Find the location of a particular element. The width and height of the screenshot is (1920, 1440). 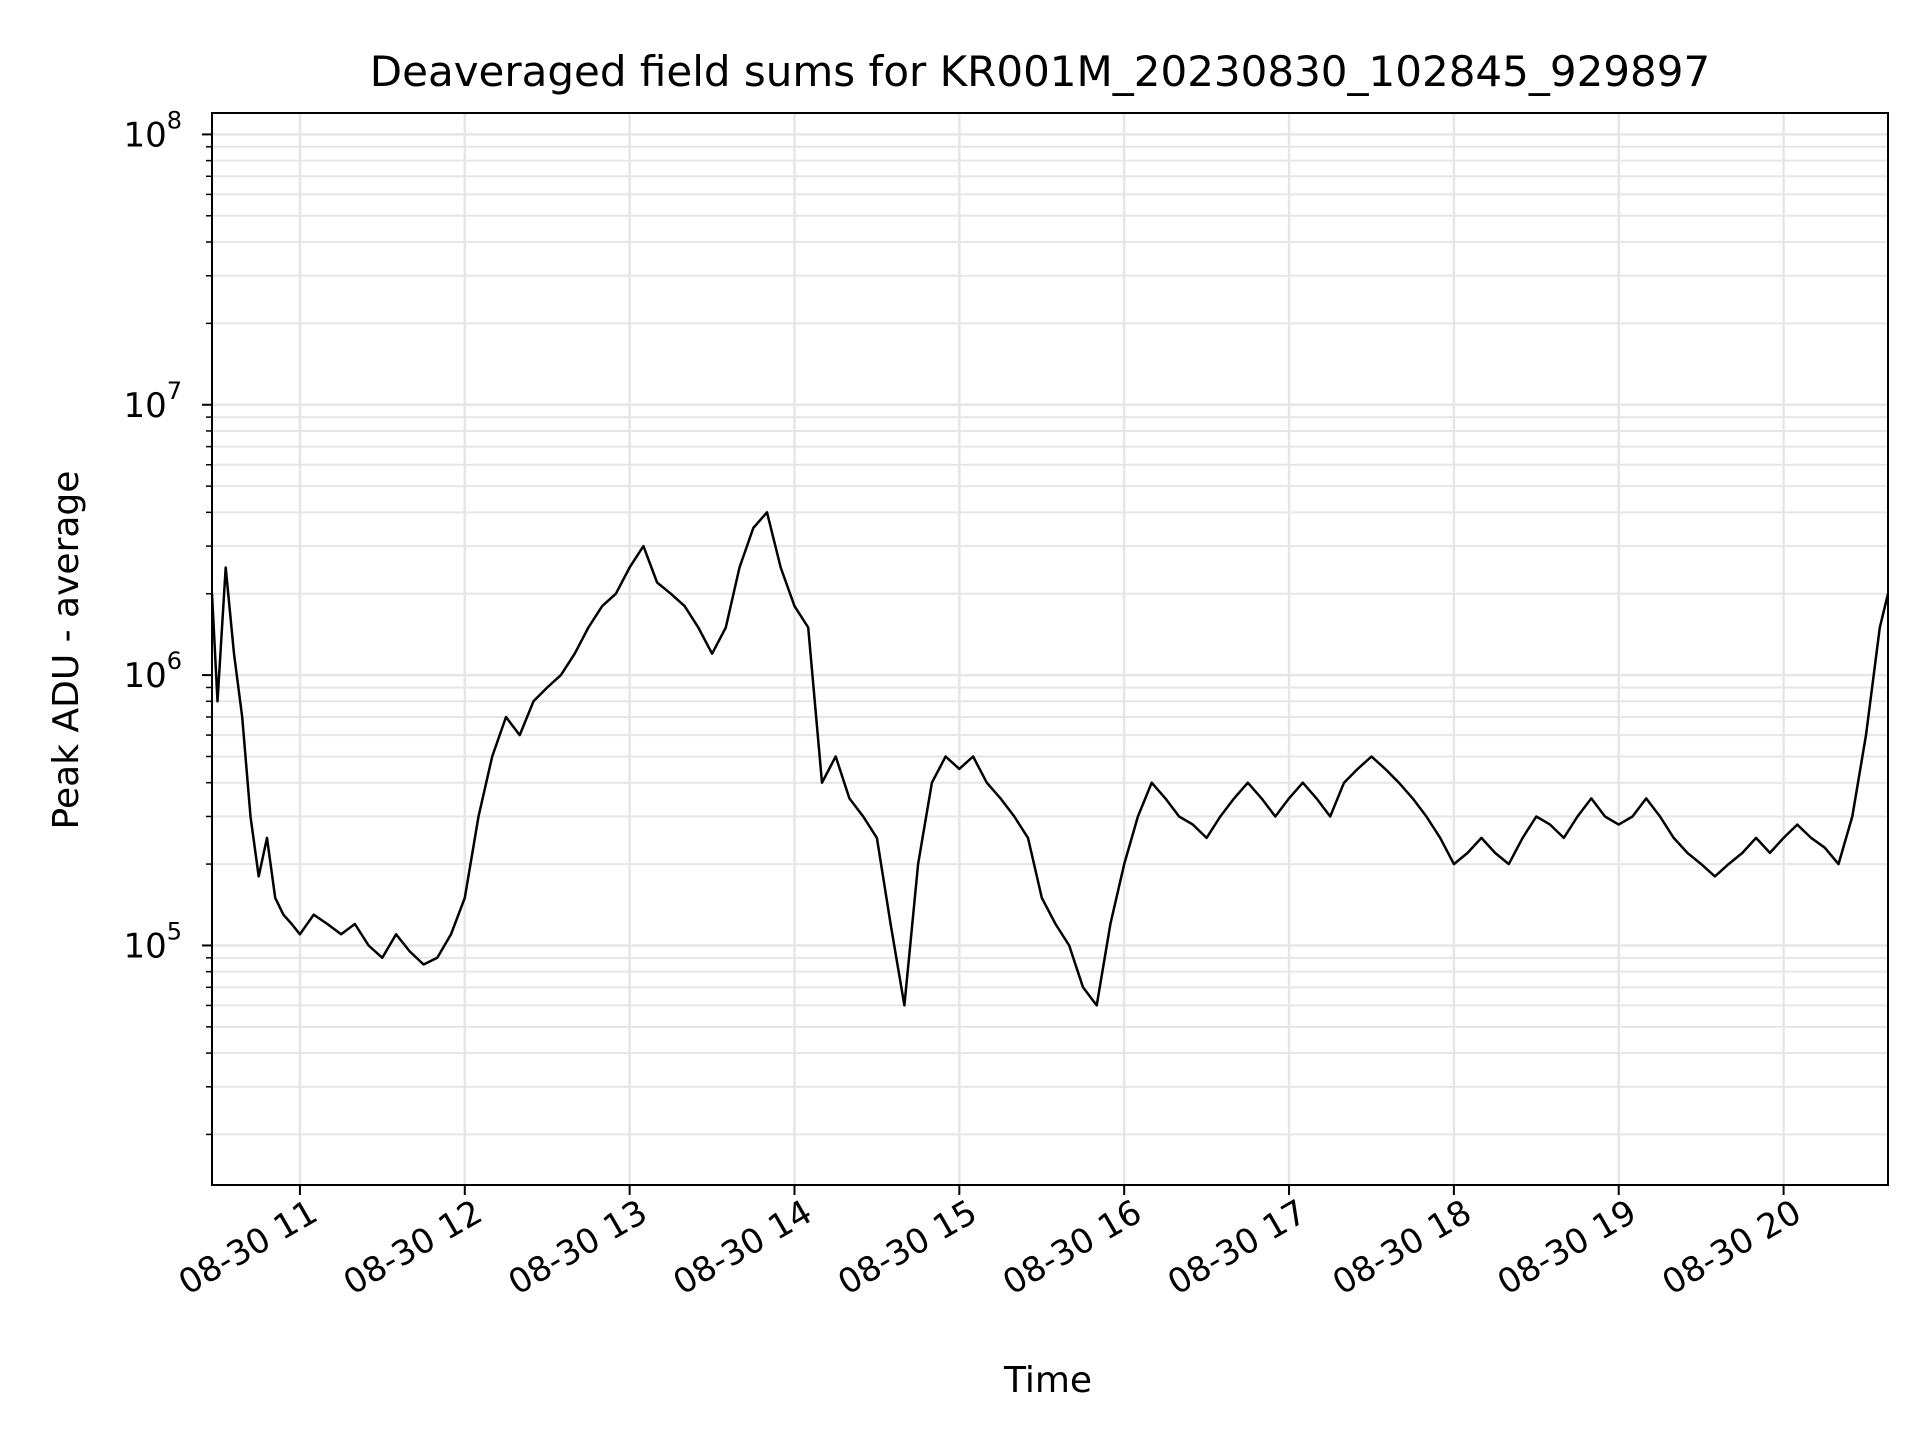

y-tick-label: 10⁷ is located at coordinates (152, 401).